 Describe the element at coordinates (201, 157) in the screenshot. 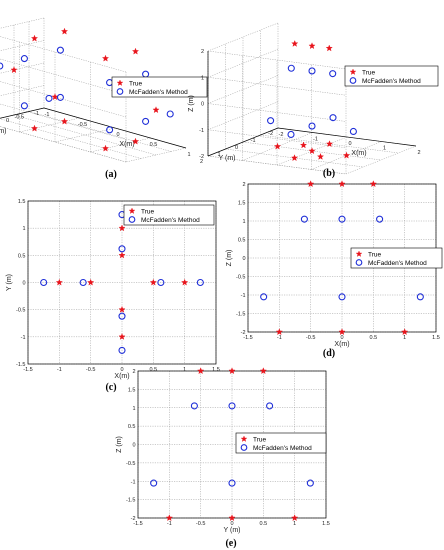

I see `z-tick-label: -2` at that location.